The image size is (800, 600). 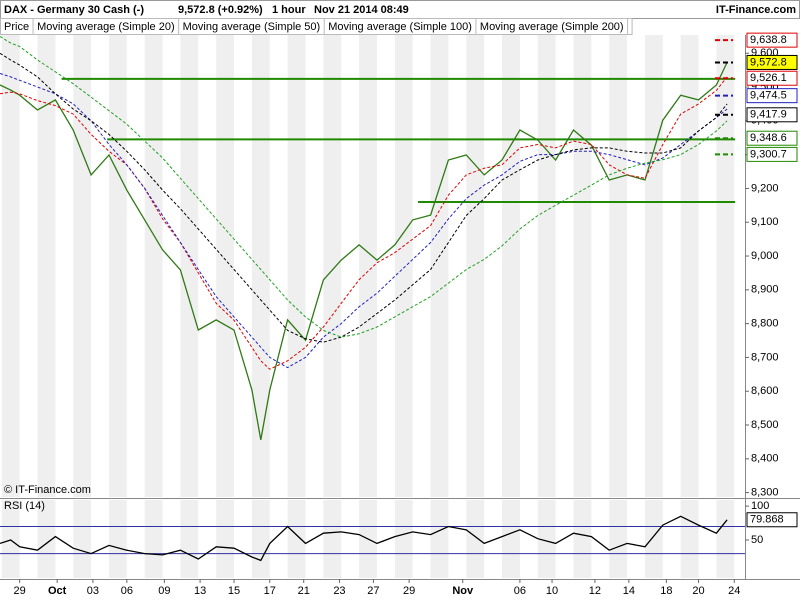 What do you see at coordinates (765, 290) in the screenshot?
I see `y-tick-label: 8,900` at bounding box center [765, 290].